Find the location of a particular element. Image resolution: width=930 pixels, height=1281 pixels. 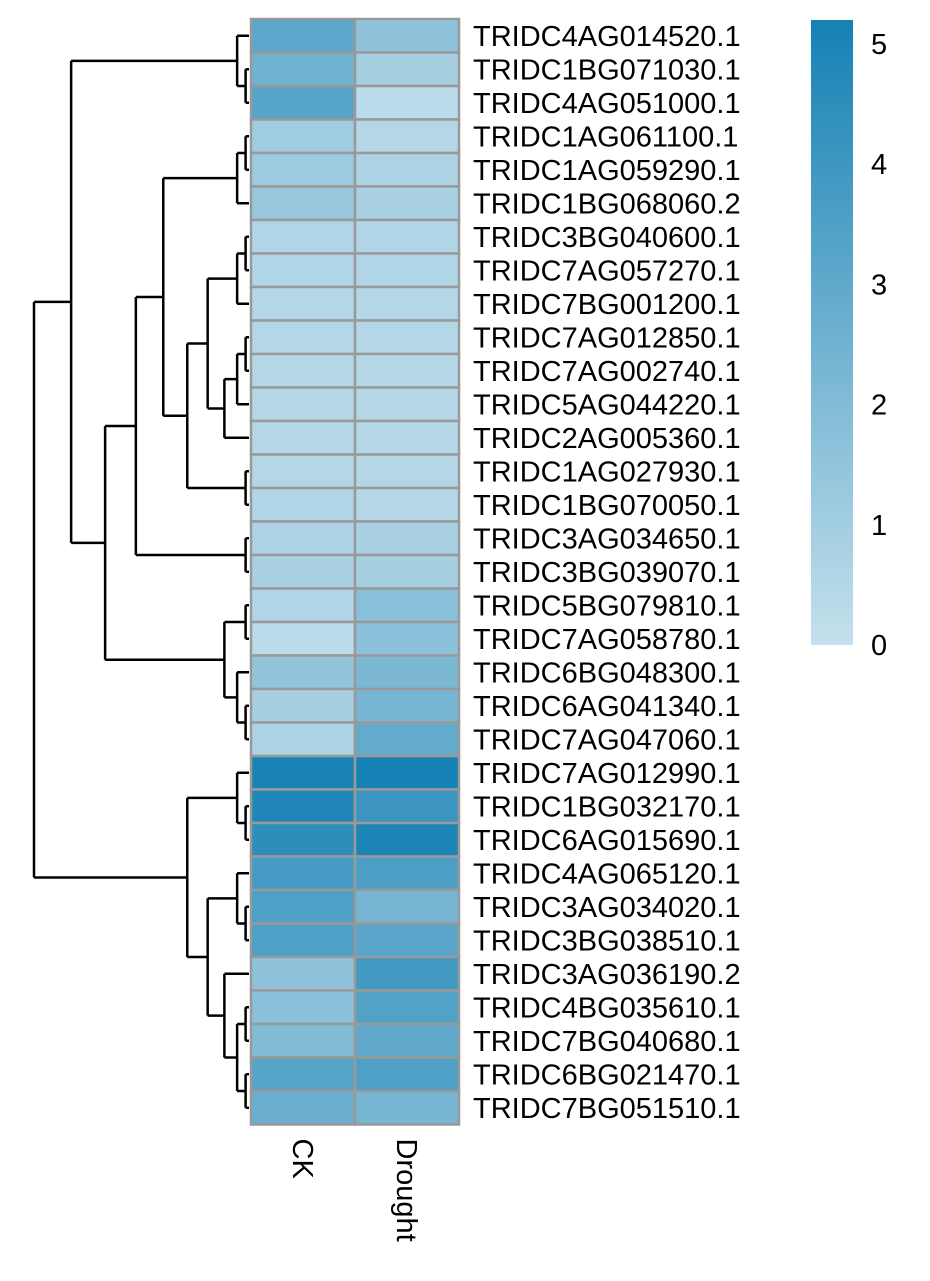

column-labels: CK Drought is located at coordinates (354, 1190).